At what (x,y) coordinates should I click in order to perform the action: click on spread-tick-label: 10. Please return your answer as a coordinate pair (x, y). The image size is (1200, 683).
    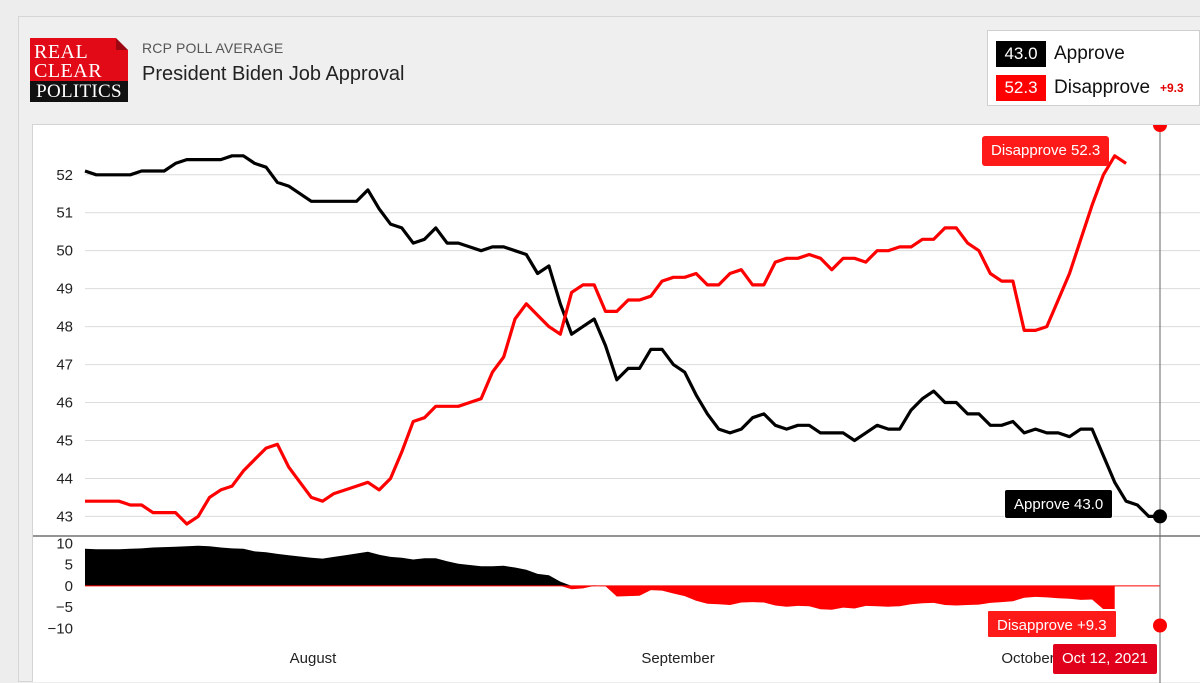
    Looking at the image, I should click on (64, 543).